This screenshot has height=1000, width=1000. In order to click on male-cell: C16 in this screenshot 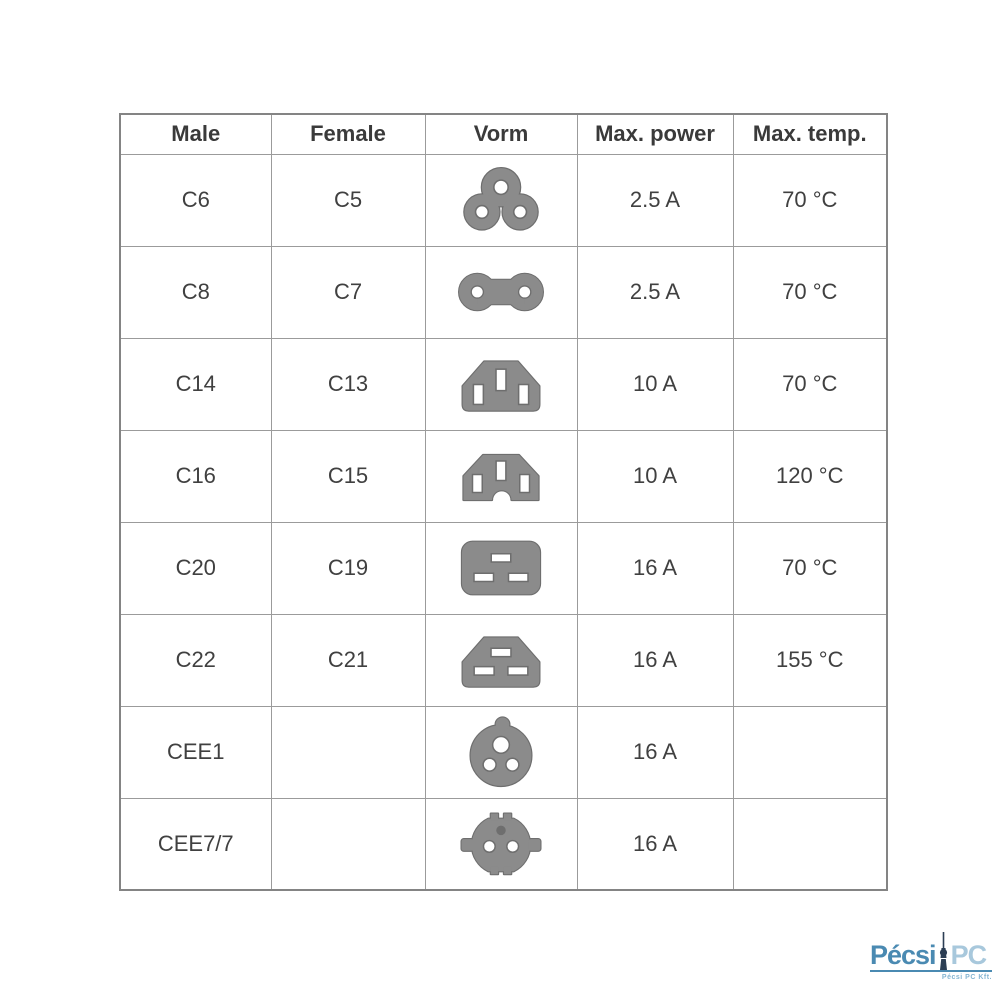, I will do `click(195, 476)`.